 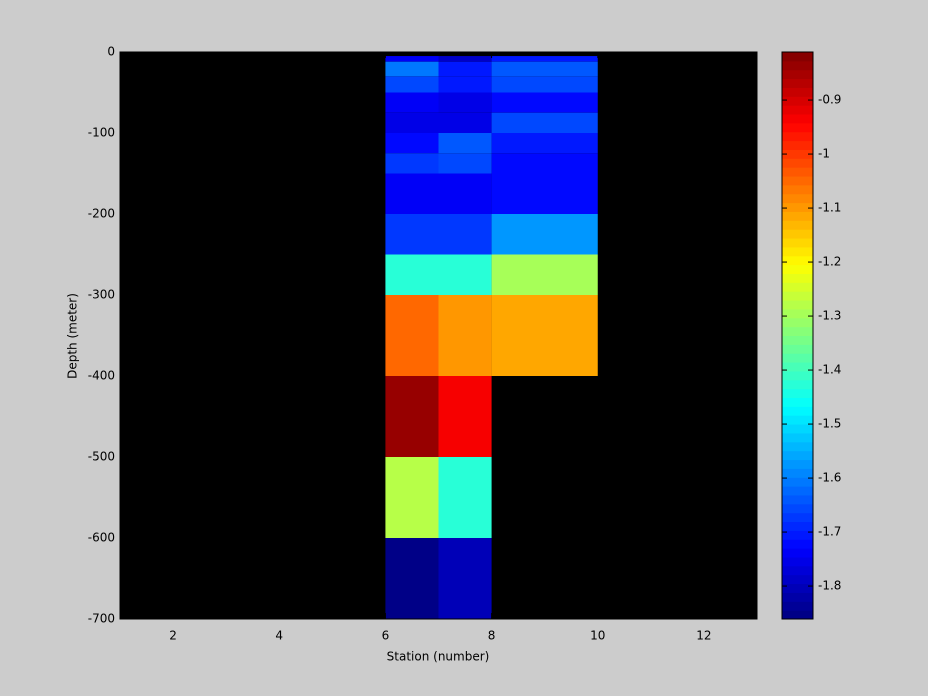 What do you see at coordinates (101, 619) in the screenshot?
I see `y-tick-label: -700` at bounding box center [101, 619].